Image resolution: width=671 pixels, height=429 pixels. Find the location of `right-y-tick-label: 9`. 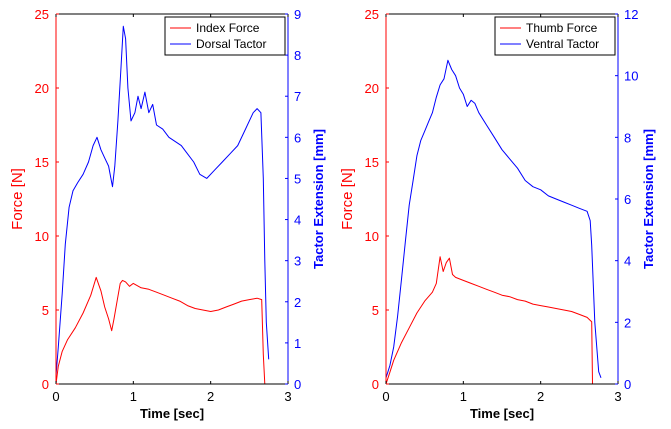

right-y-tick-label: 9 is located at coordinates (297, 14).